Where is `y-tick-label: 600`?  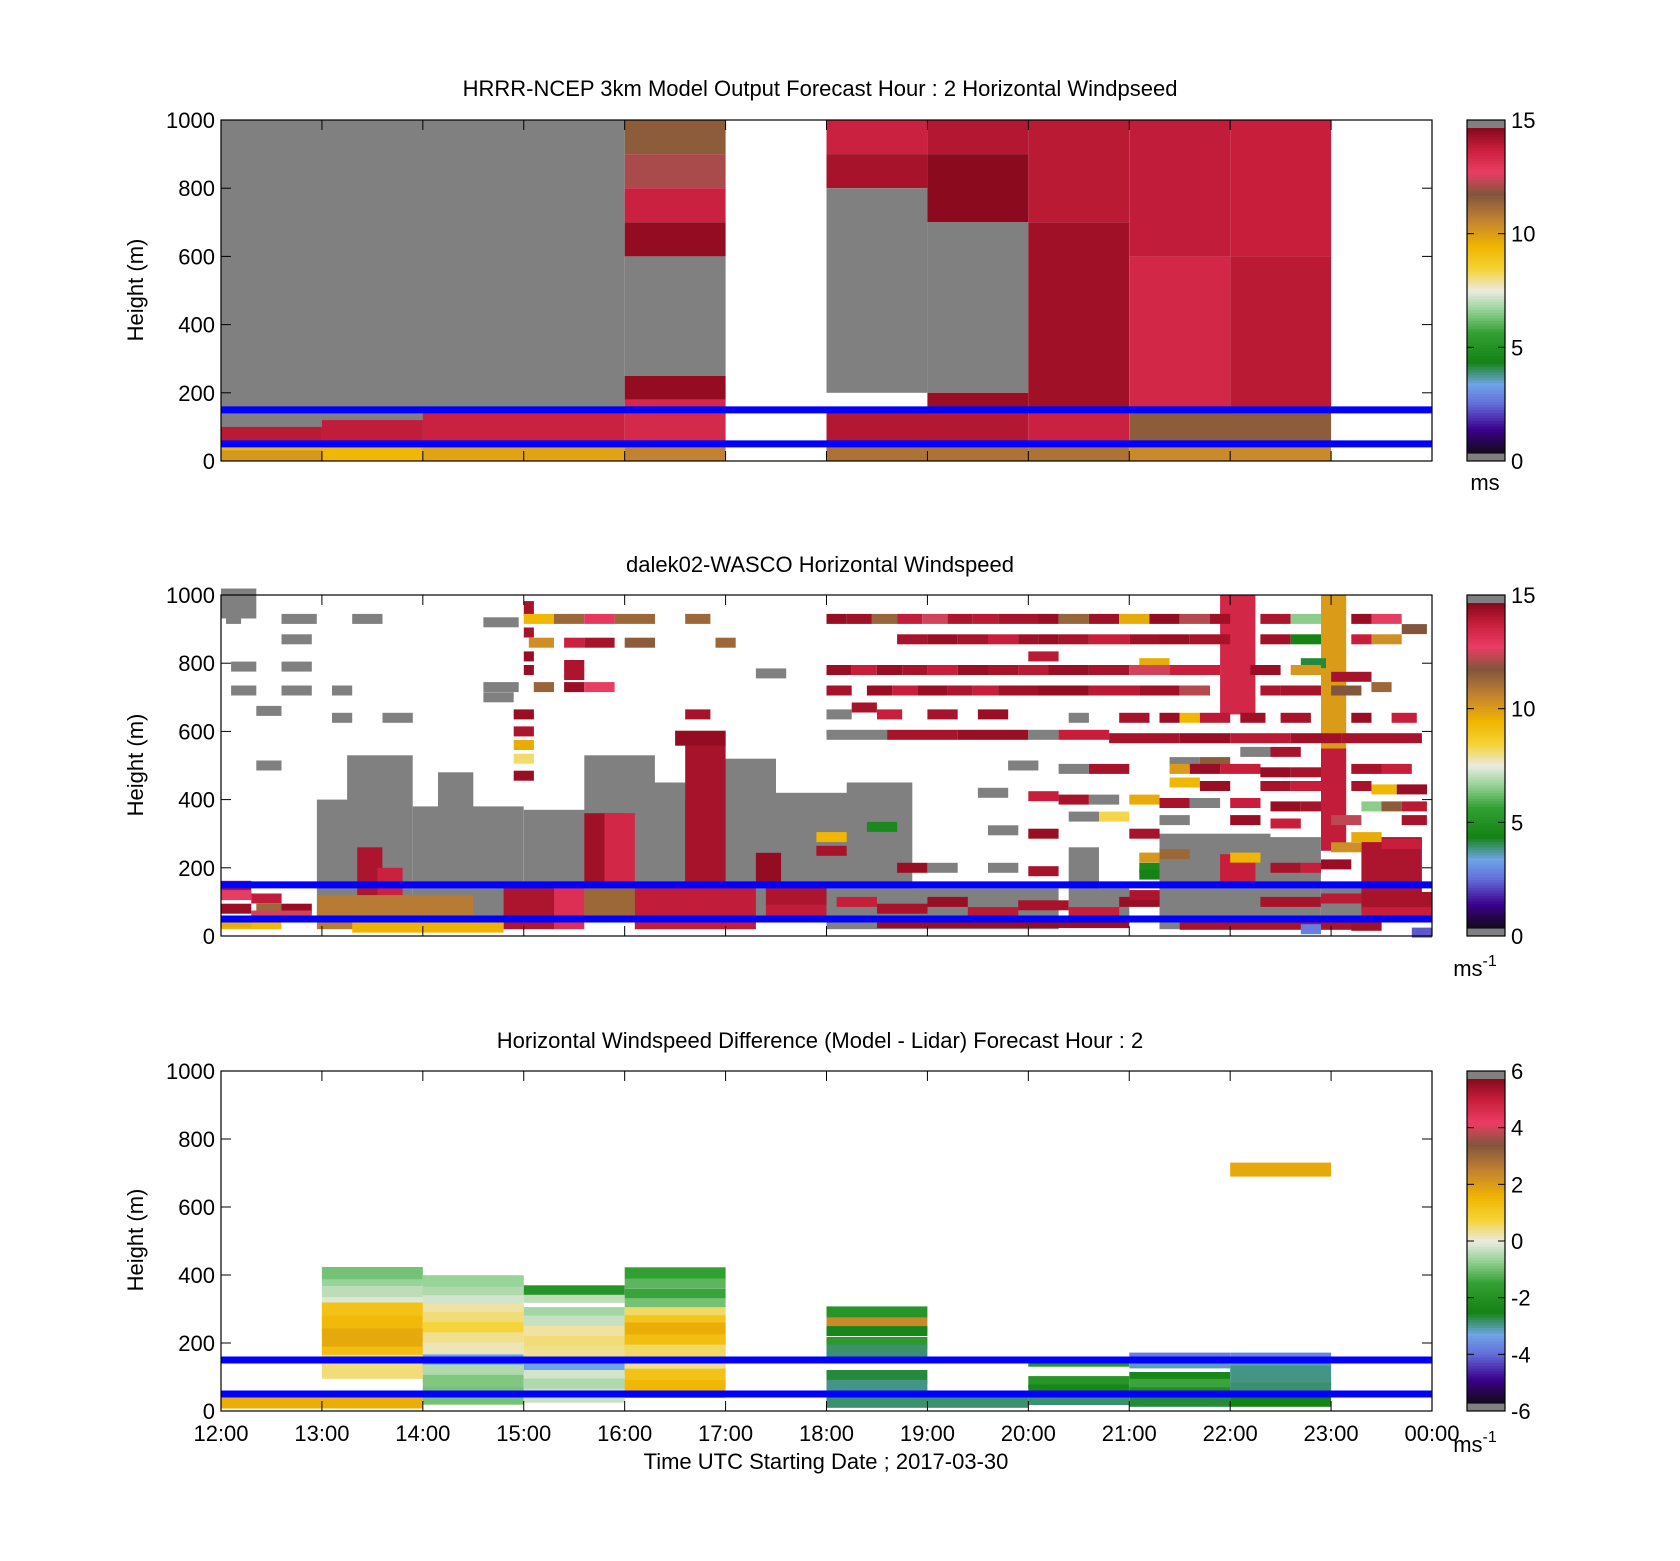
y-tick-label: 600 is located at coordinates (196, 731).